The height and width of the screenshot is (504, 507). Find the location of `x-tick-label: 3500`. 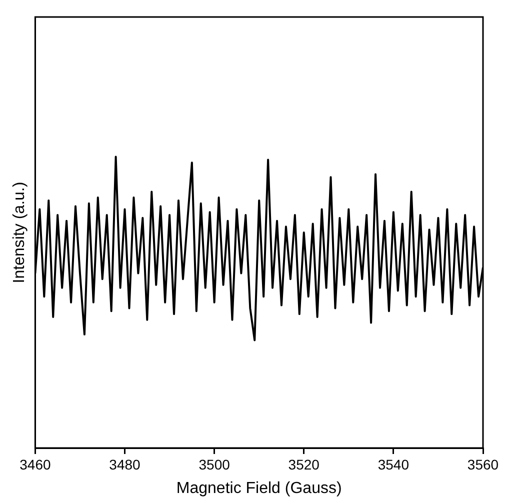

x-tick-label: 3500 is located at coordinates (214, 464).